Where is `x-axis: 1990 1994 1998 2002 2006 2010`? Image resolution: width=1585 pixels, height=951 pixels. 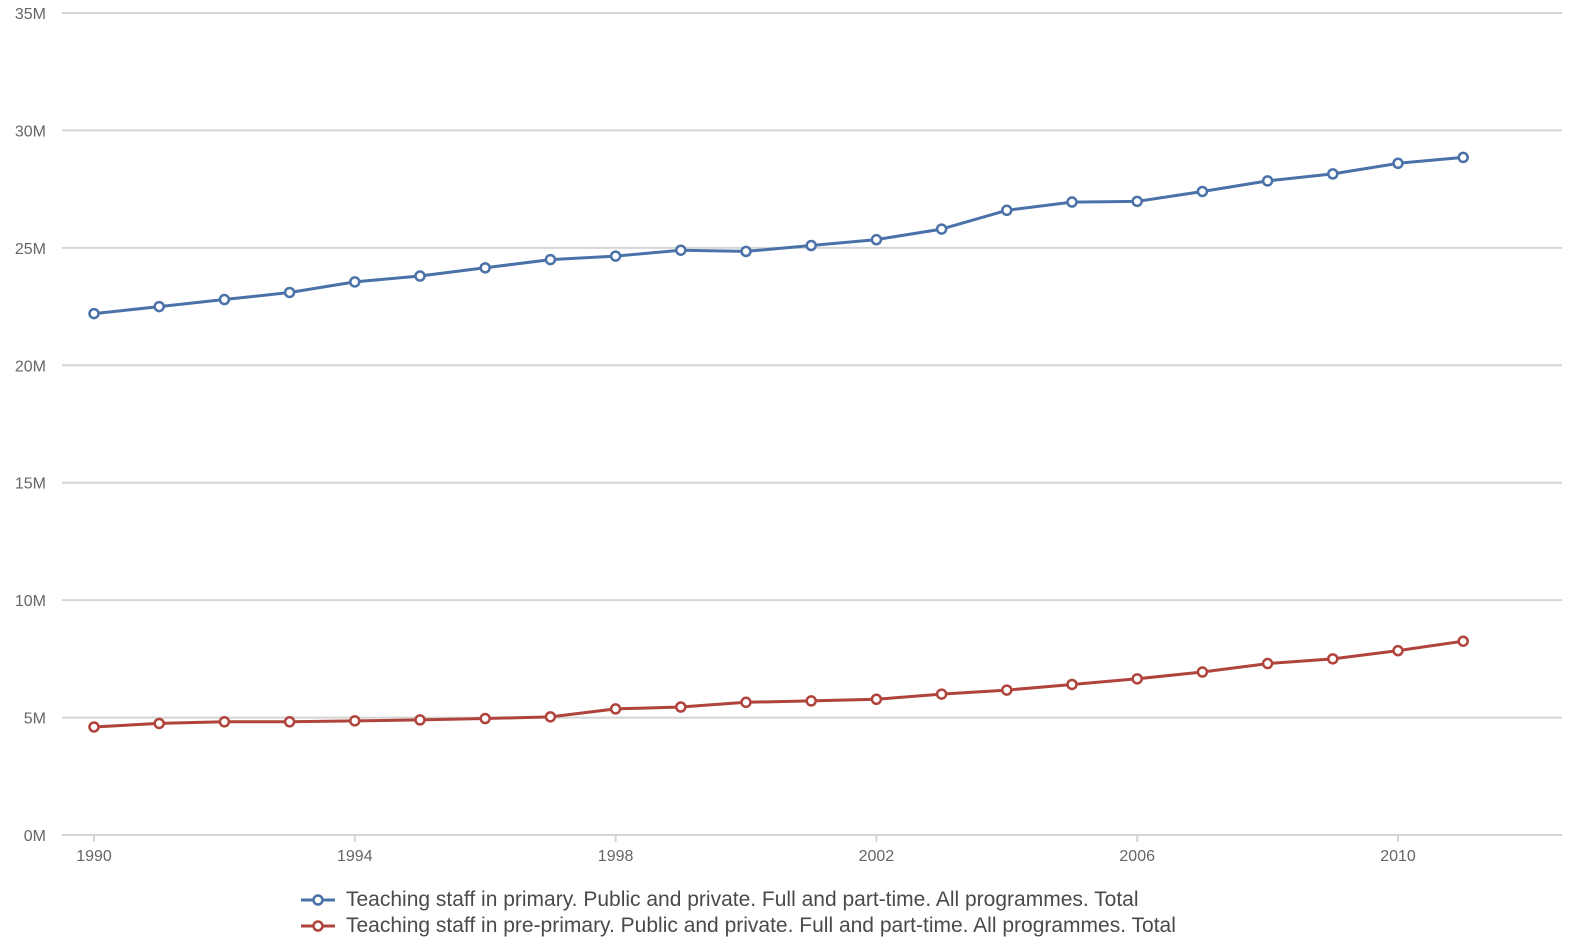
x-axis: 1990 1994 1998 2002 2006 2010 is located at coordinates (746, 850).